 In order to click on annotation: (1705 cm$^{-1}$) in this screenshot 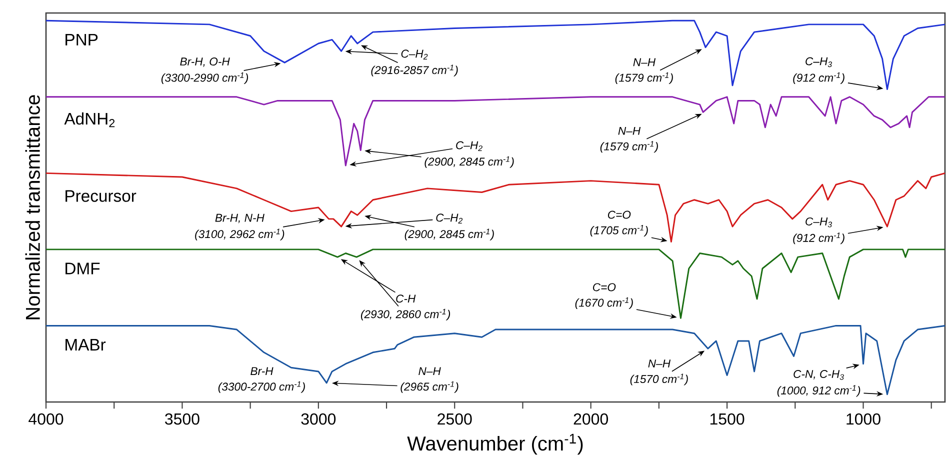, I will do `click(619, 230)`.